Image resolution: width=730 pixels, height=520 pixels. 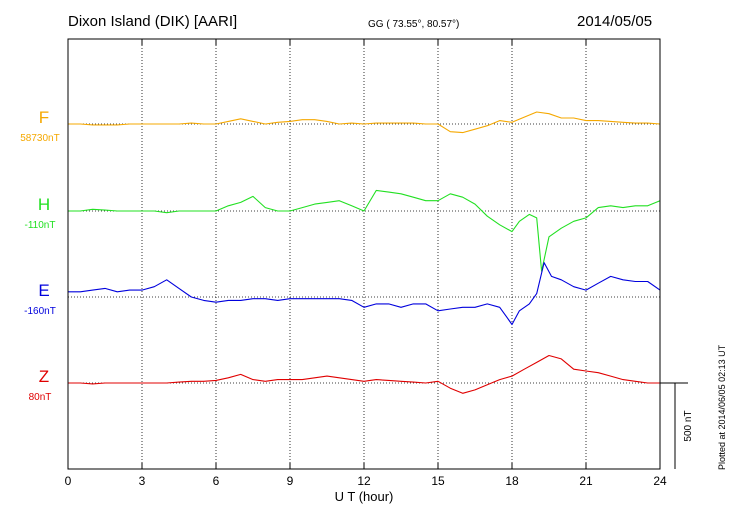 I want to click on series-baseline-z: 80nT, so click(x=40, y=397).